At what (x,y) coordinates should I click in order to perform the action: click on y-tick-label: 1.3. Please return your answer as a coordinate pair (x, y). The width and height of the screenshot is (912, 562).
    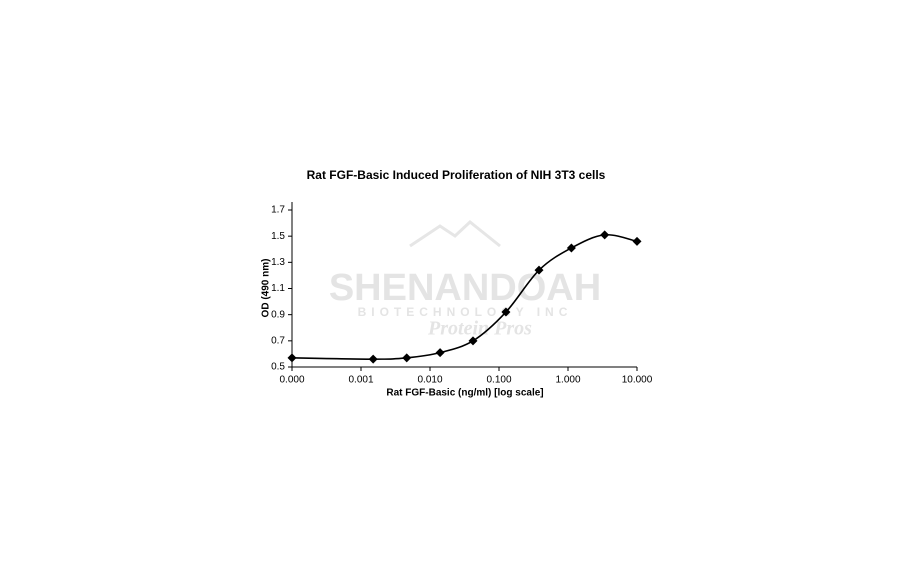
    Looking at the image, I should click on (278, 262).